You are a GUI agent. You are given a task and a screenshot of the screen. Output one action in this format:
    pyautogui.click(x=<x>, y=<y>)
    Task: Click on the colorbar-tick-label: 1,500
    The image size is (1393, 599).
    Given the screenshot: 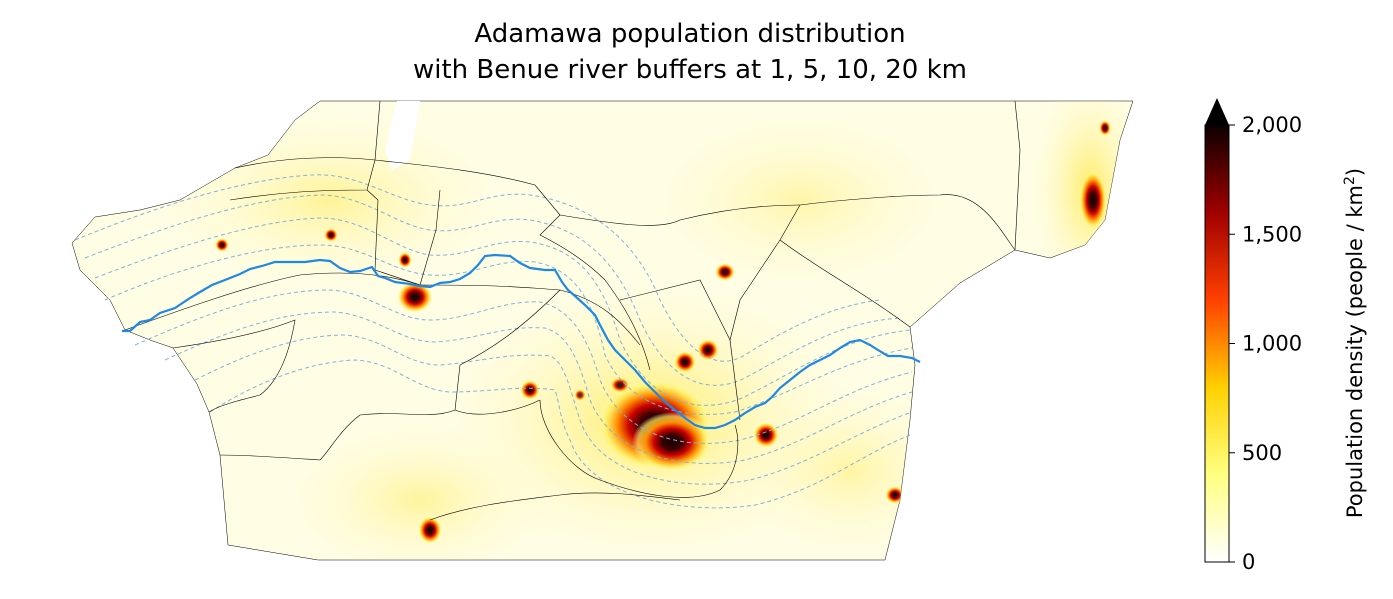 What is the action you would take?
    pyautogui.click(x=1272, y=234)
    